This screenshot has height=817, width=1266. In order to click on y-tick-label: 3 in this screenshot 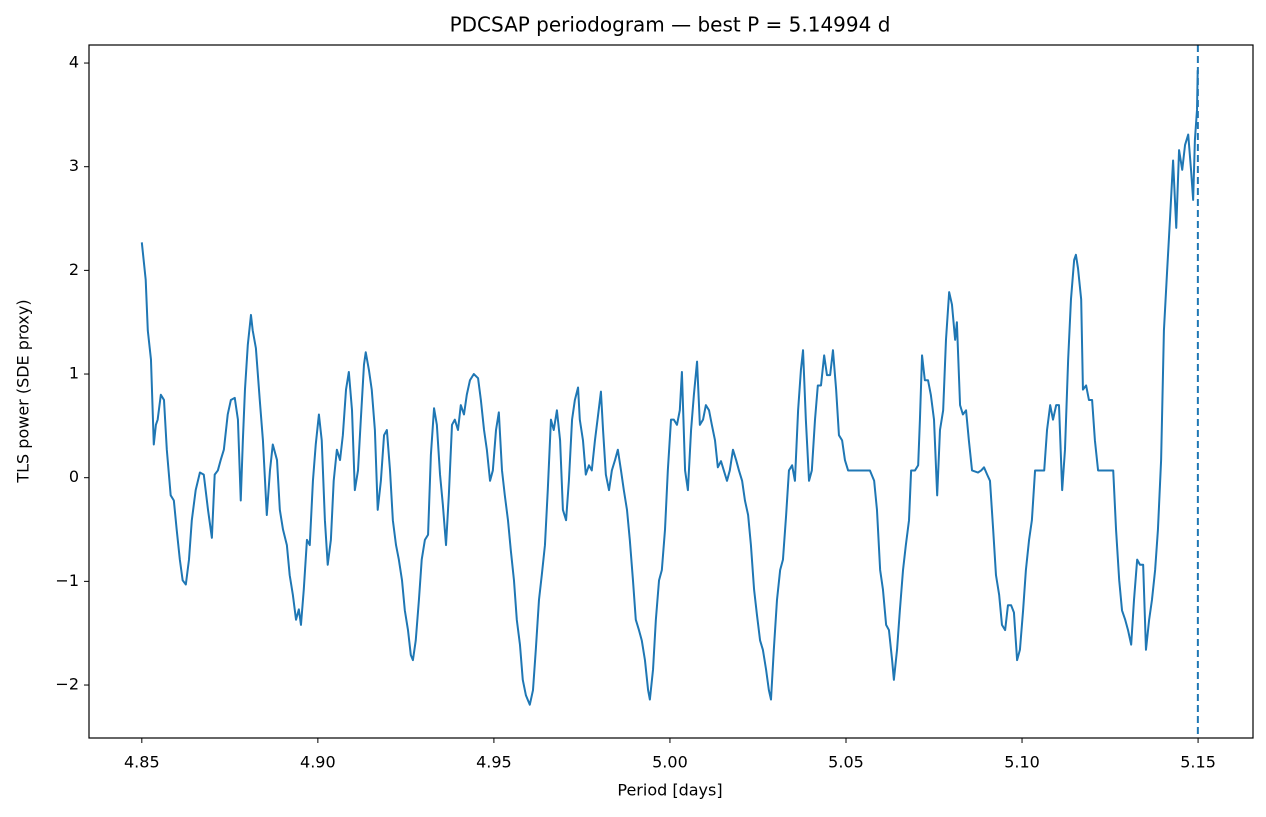, I will do `click(74, 165)`.